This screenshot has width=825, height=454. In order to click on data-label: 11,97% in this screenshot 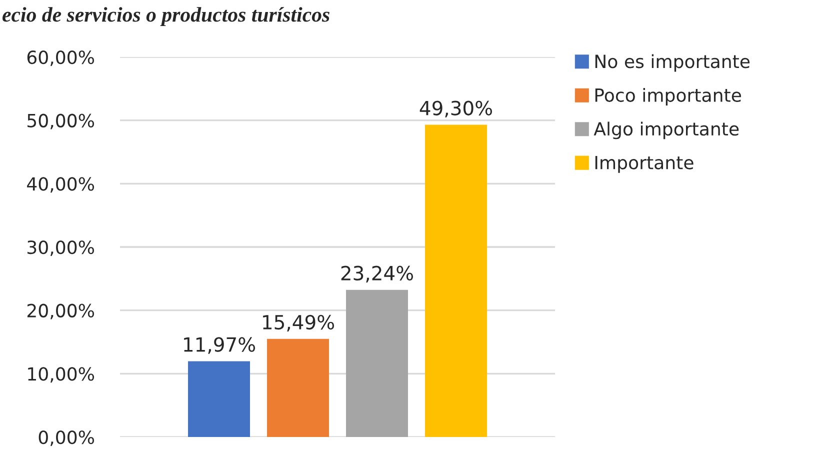, I will do `click(220, 345)`.